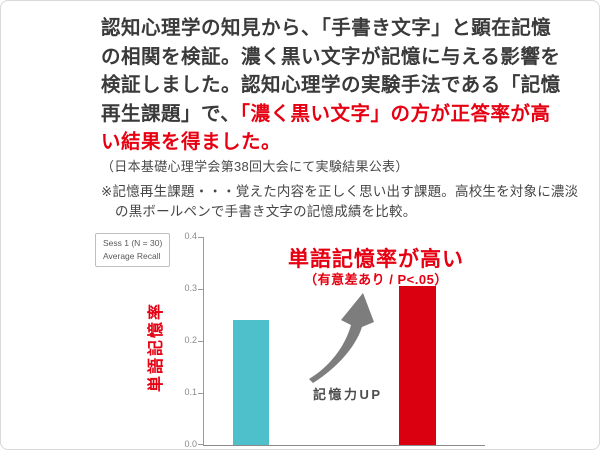 This screenshot has height=450, width=600. What do you see at coordinates (376, 259) in the screenshot?
I see `chart-title: 単語記憶率が高い` at bounding box center [376, 259].